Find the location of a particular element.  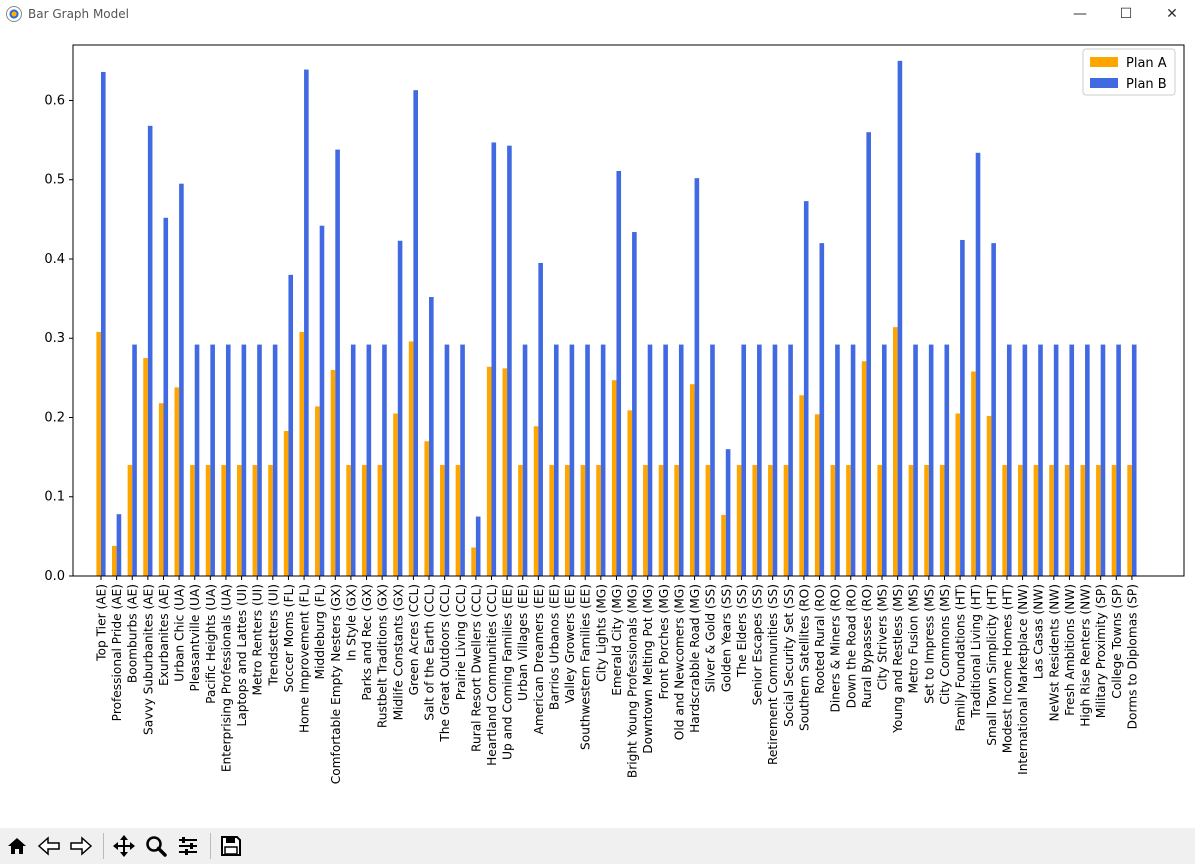

title-bar: Bar Graph Model — ☐ ✕ is located at coordinates (597, 14).